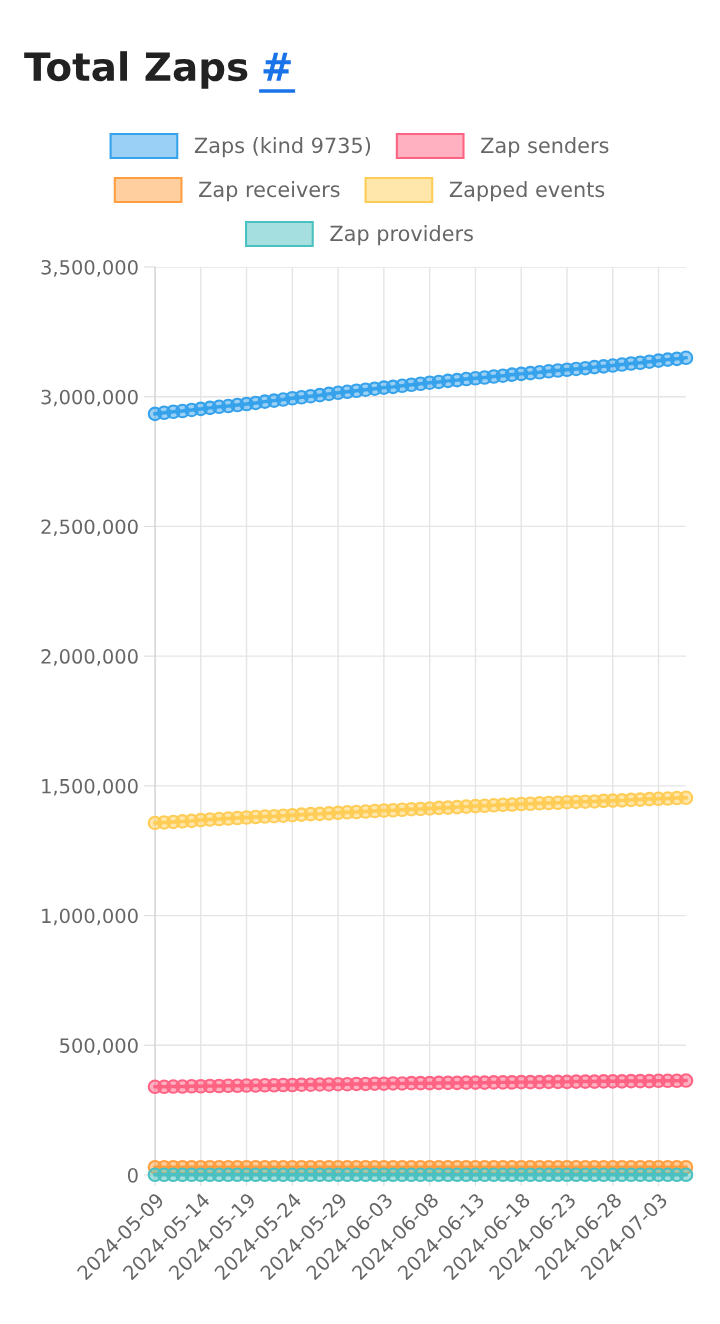 This screenshot has height=1324, width=720. What do you see at coordinates (269, 191) in the screenshot?
I see `legend-label: Zap receivers` at bounding box center [269, 191].